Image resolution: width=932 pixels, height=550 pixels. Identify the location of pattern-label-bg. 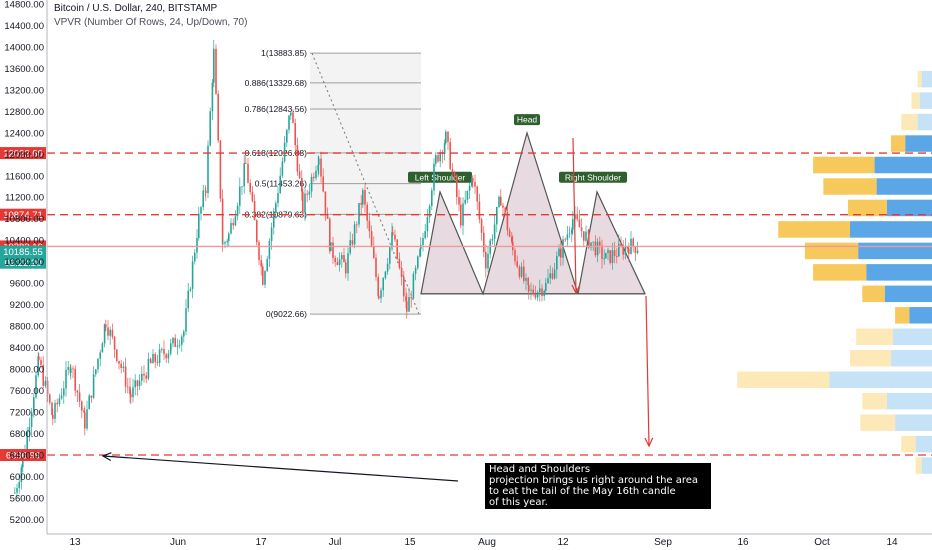
(527, 120).